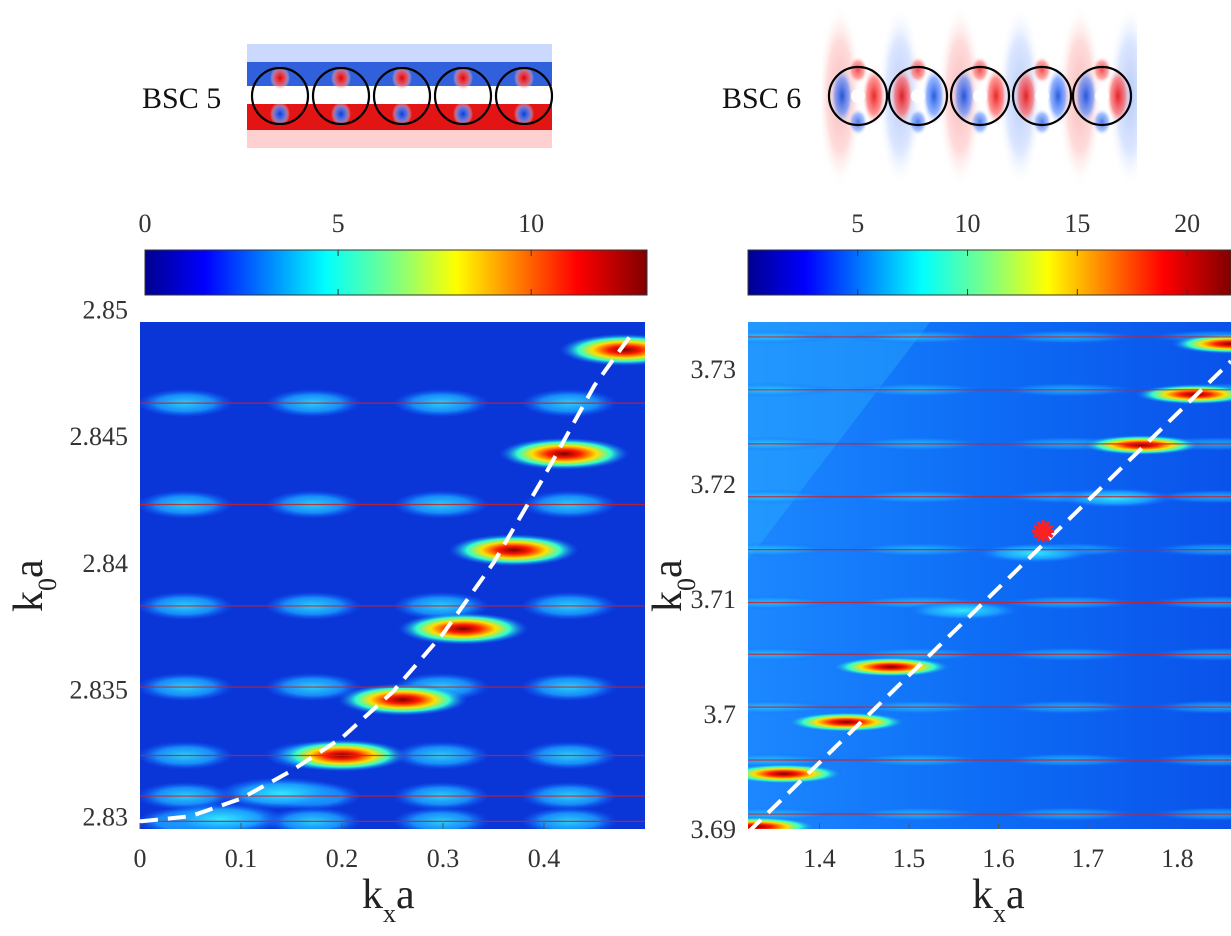  Describe the element at coordinates (1077, 223) in the screenshot. I see `colorbar-tick-label: 15` at that location.